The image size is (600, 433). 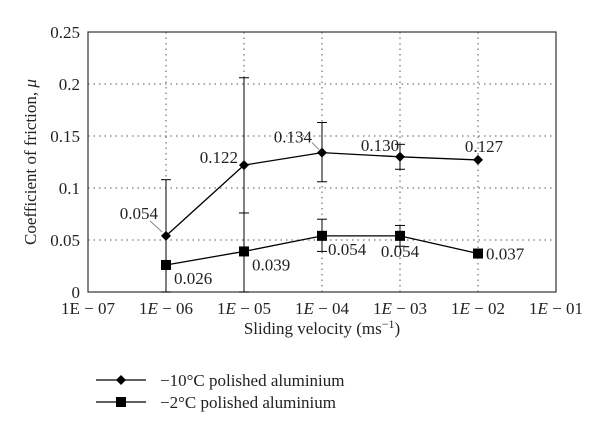 I want to click on x-tick-label-part: − 04, so click(x=332, y=308).